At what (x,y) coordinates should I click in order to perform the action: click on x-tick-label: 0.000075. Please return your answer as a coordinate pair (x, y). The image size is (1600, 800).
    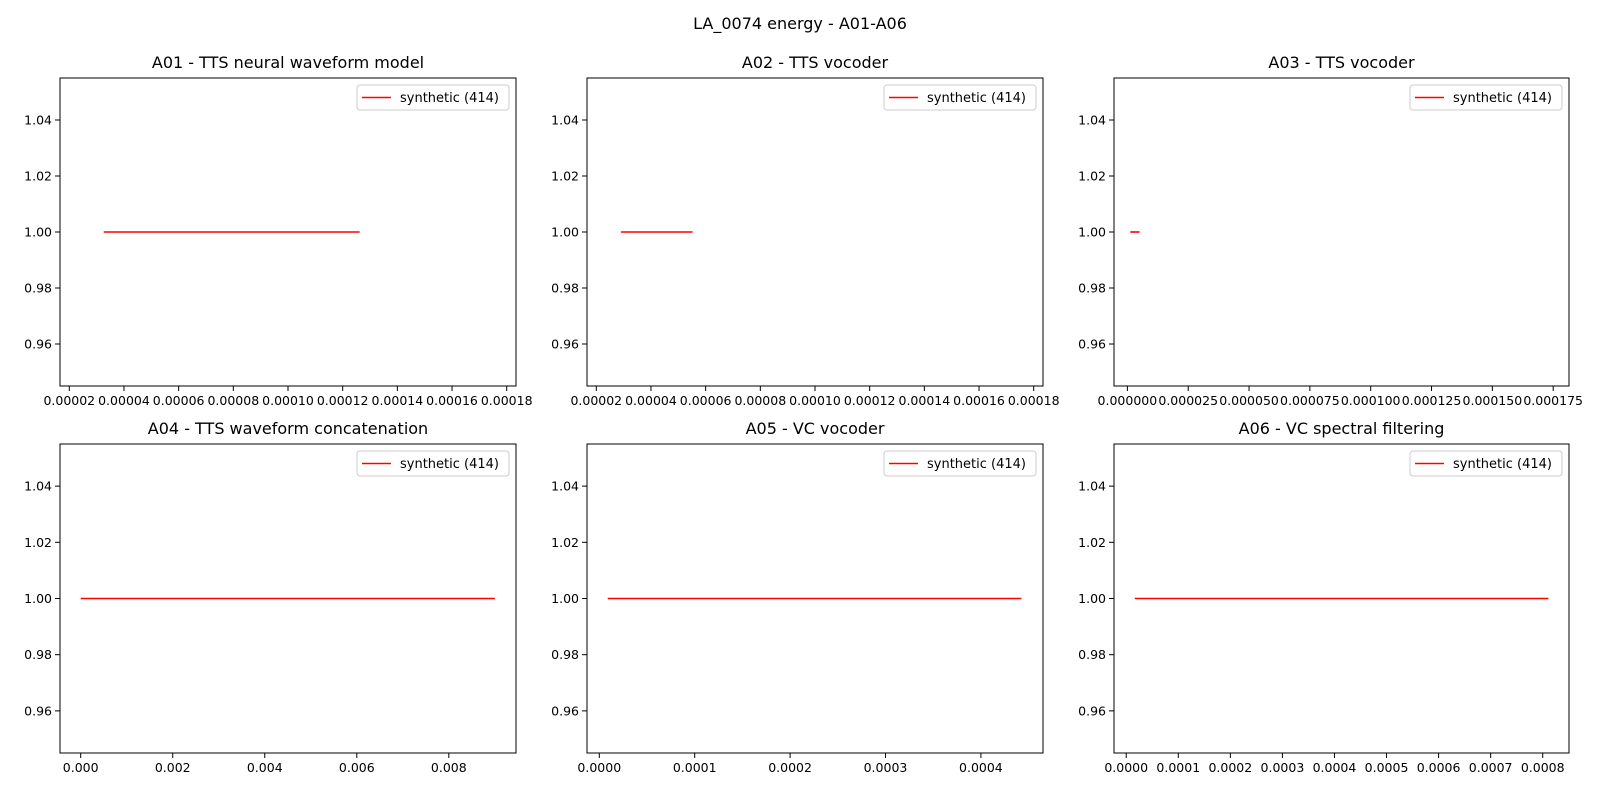
    Looking at the image, I should click on (1310, 400).